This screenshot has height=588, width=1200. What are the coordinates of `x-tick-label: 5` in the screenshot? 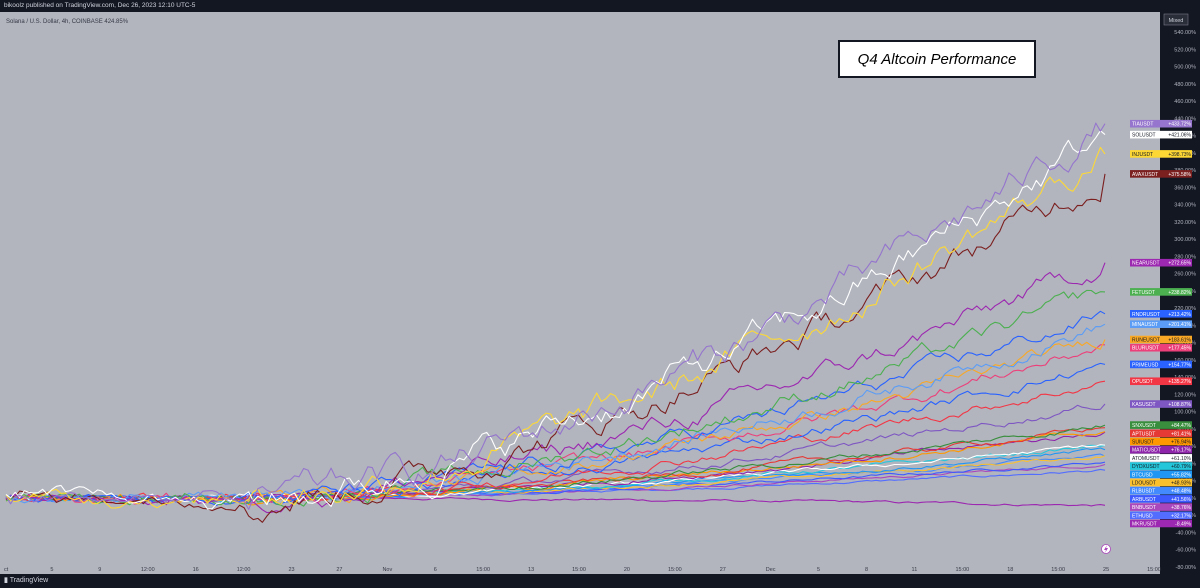 It's located at (51, 570).